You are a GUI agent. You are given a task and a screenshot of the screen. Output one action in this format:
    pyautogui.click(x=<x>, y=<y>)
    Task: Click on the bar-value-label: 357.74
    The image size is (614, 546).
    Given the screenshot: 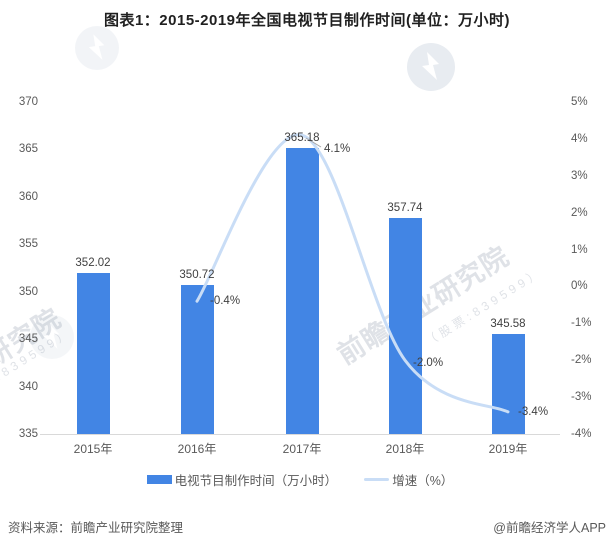 What is the action you would take?
    pyautogui.click(x=405, y=208)
    